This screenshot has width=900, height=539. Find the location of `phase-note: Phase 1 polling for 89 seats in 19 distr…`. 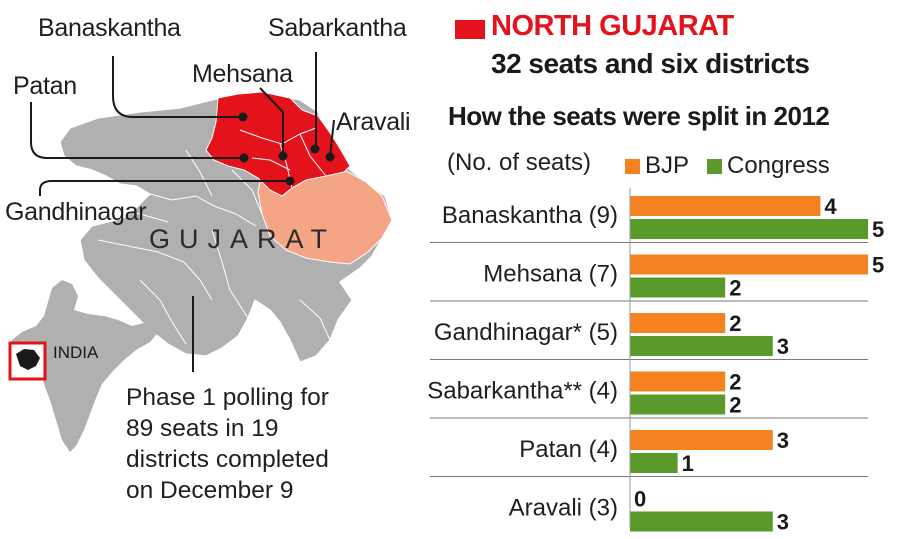

phase-note: Phase 1 polling for 89 seats in 19 distr… is located at coordinates (276, 444).